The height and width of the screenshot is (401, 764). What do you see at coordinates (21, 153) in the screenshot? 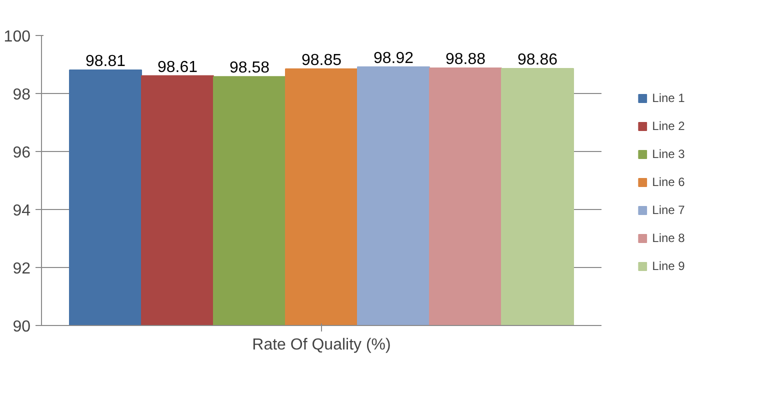
I see `y-tick-label: 96` at bounding box center [21, 153].